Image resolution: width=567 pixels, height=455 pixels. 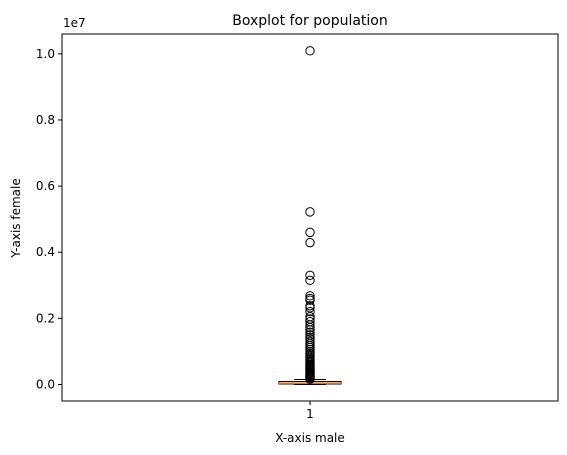 I want to click on outliers-group, so click(x=310, y=215).